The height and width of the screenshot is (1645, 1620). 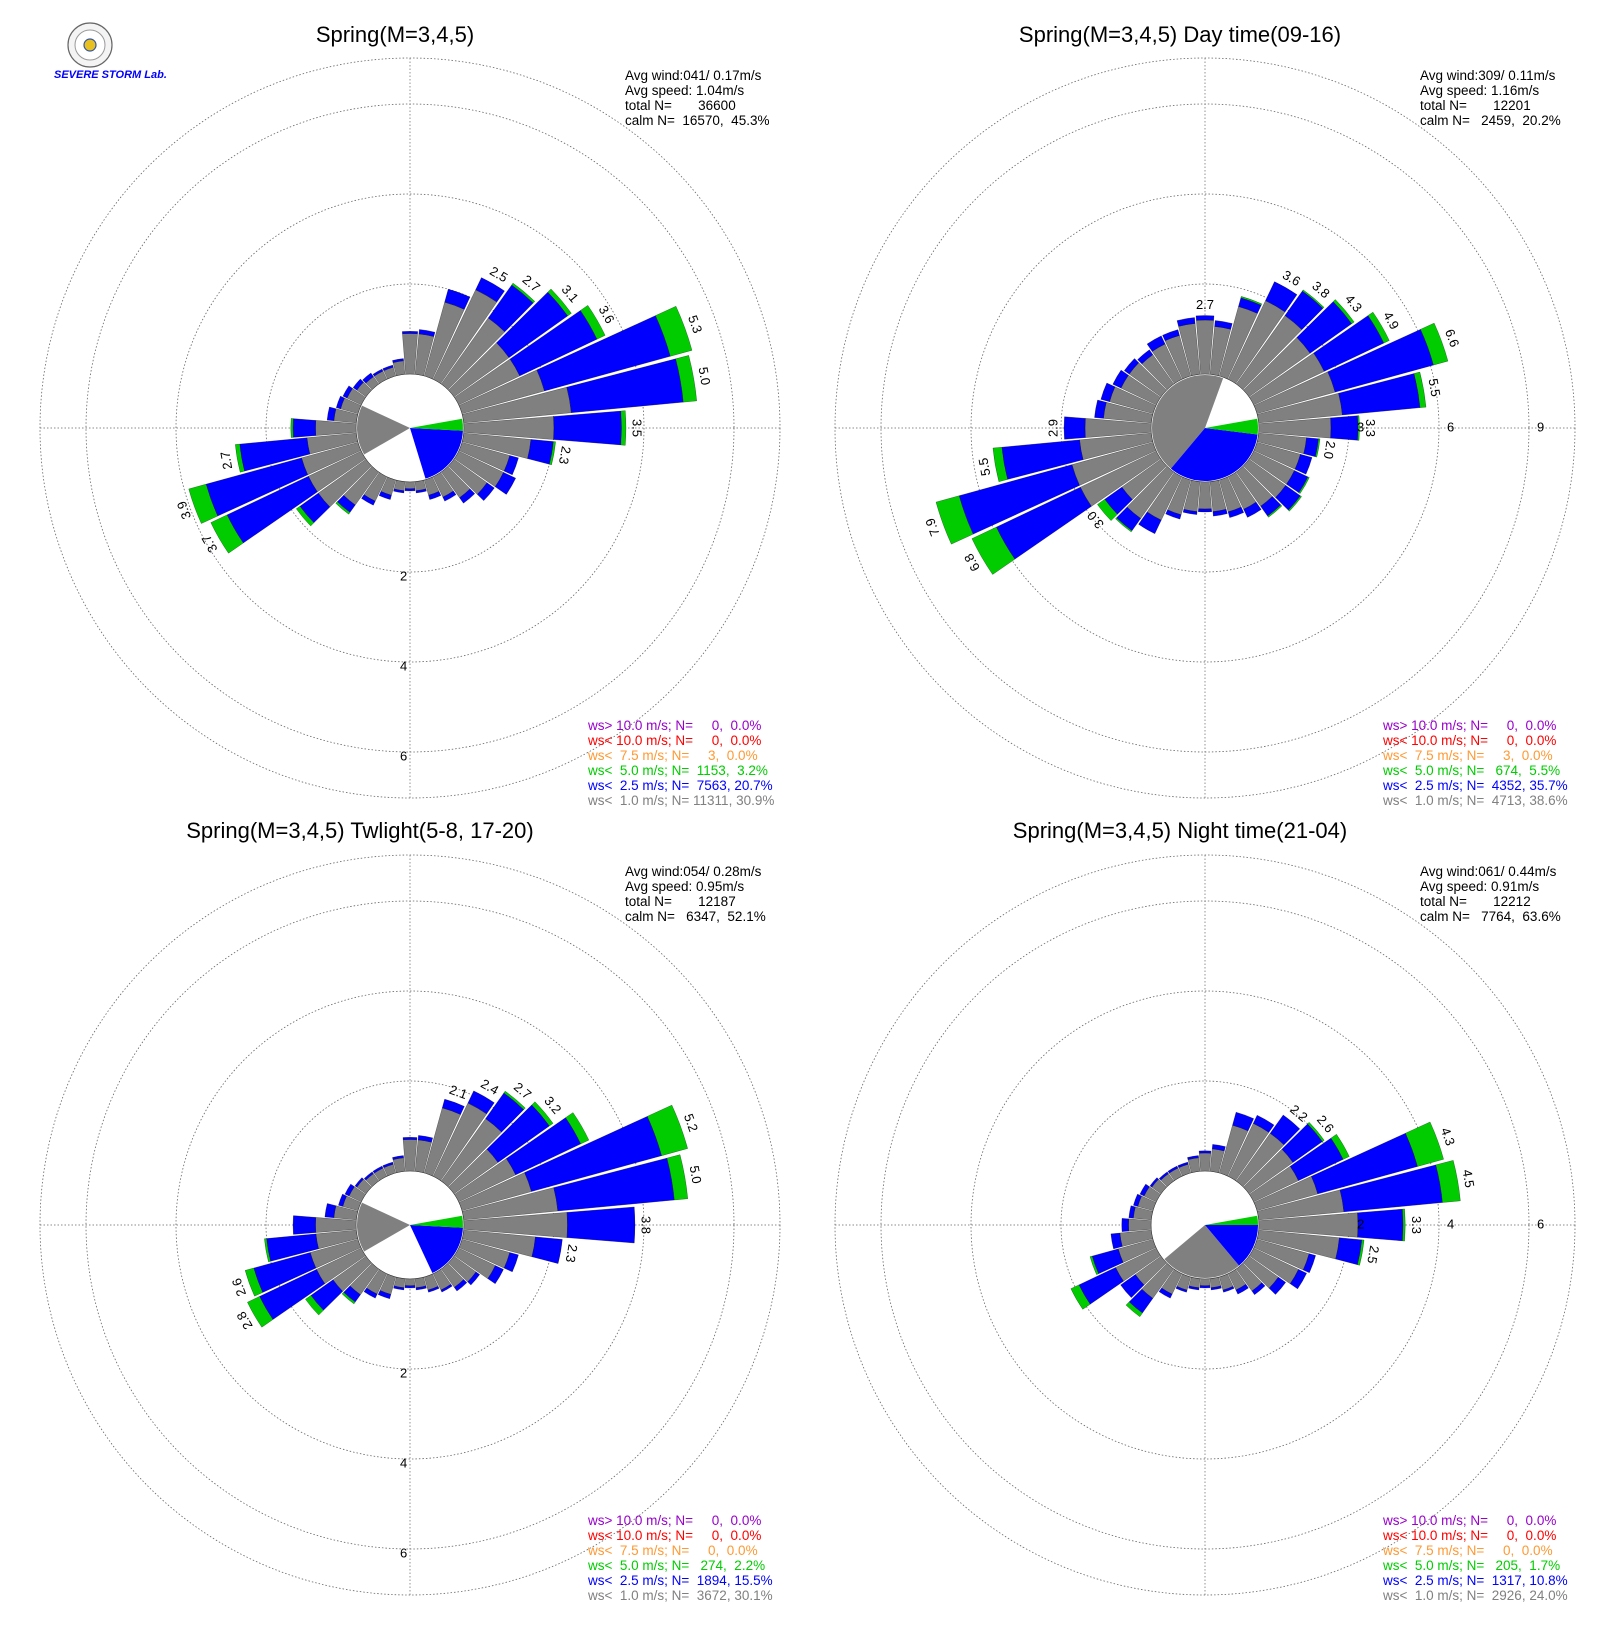 I want to click on legend-entry: ws< 1.0 m/s; N= 2926, 24.0%, so click(x=1475, y=1595).